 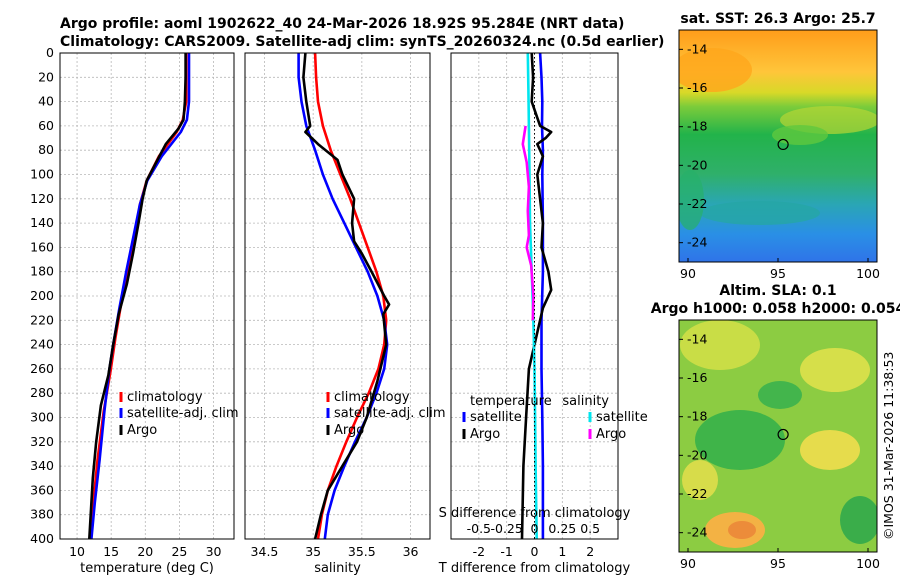 What do you see at coordinates (145, 551) in the screenshot?
I see `x-tick-label: 20` at bounding box center [145, 551].